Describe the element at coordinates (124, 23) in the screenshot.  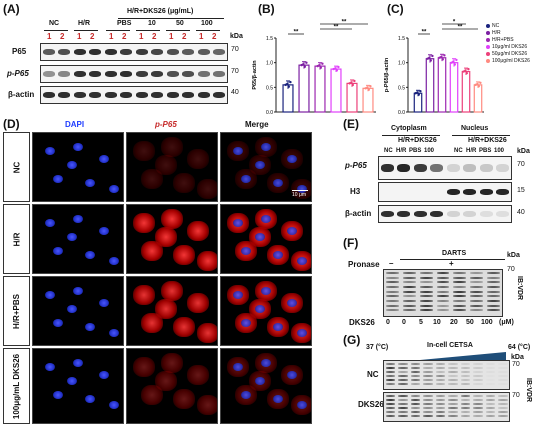
I see `panel-a-group-pbs: PBS` at that location.